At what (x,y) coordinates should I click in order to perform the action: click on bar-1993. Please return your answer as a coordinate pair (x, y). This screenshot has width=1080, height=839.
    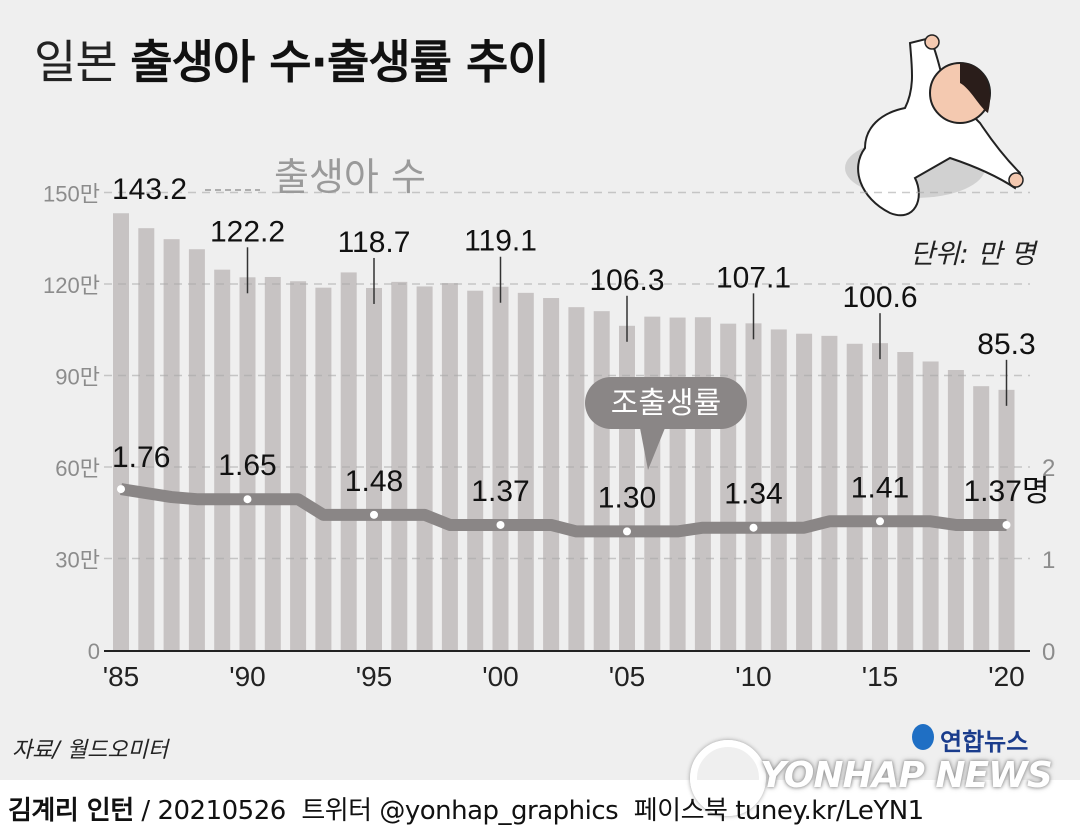
    Looking at the image, I should click on (323, 468).